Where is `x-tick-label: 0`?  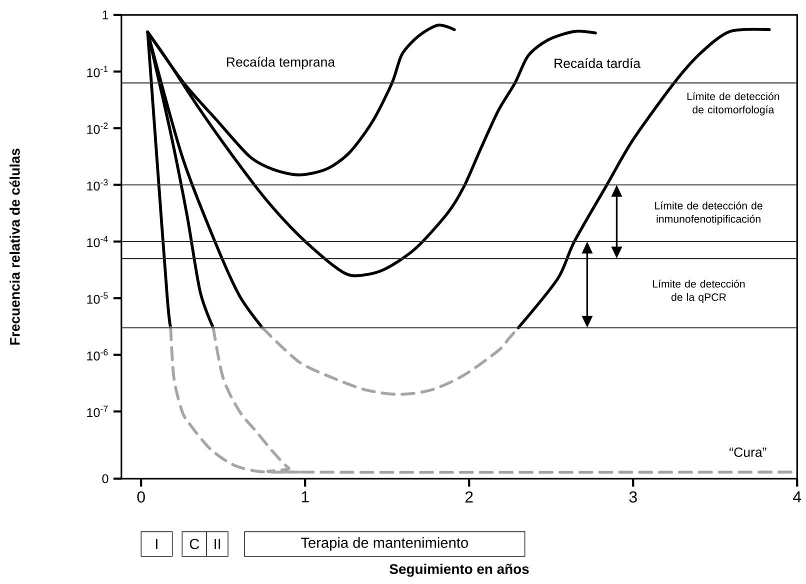
x-tick-label: 0 is located at coordinates (141, 497).